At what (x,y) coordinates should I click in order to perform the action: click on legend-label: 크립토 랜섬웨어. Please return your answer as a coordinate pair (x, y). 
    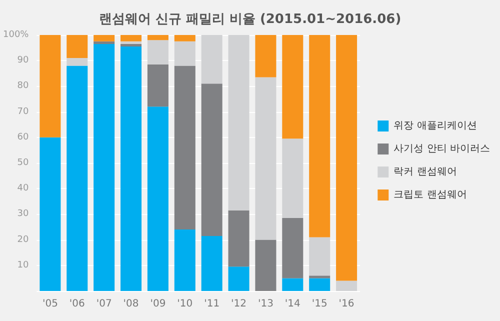
    Looking at the image, I should click on (430, 195).